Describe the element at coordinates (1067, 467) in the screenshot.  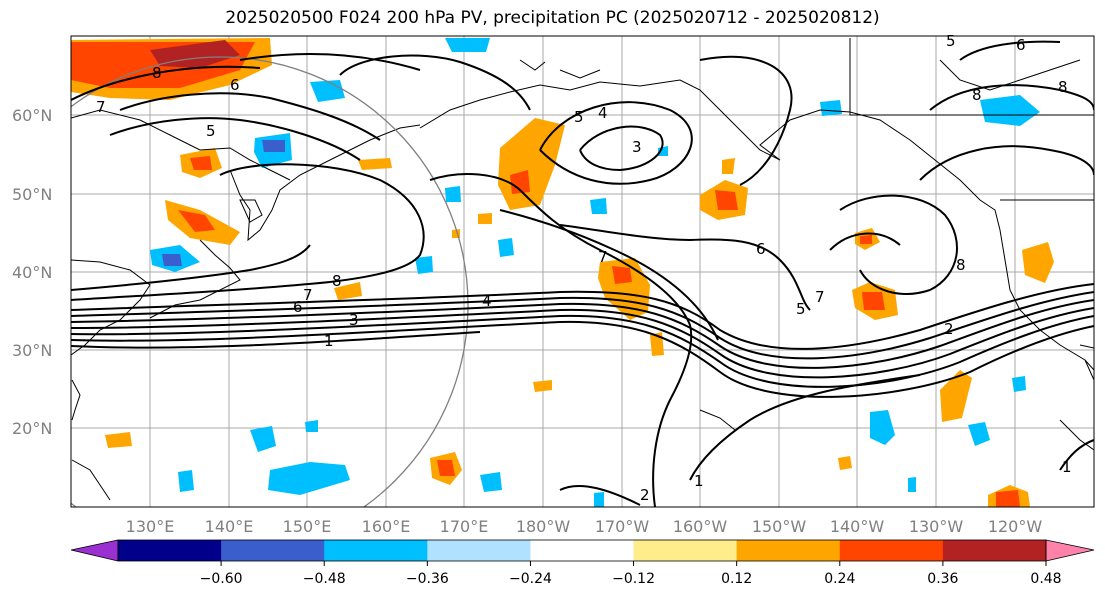
I see `contour-label-1-se: 1` at that location.